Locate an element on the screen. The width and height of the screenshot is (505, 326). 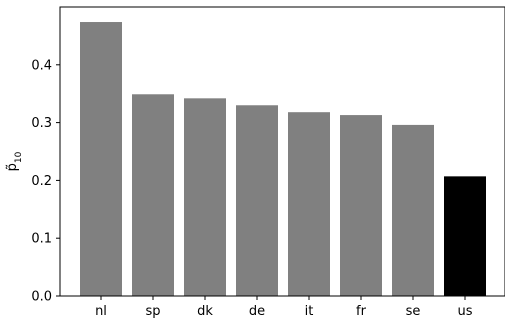
bar-de is located at coordinates (257, 200).